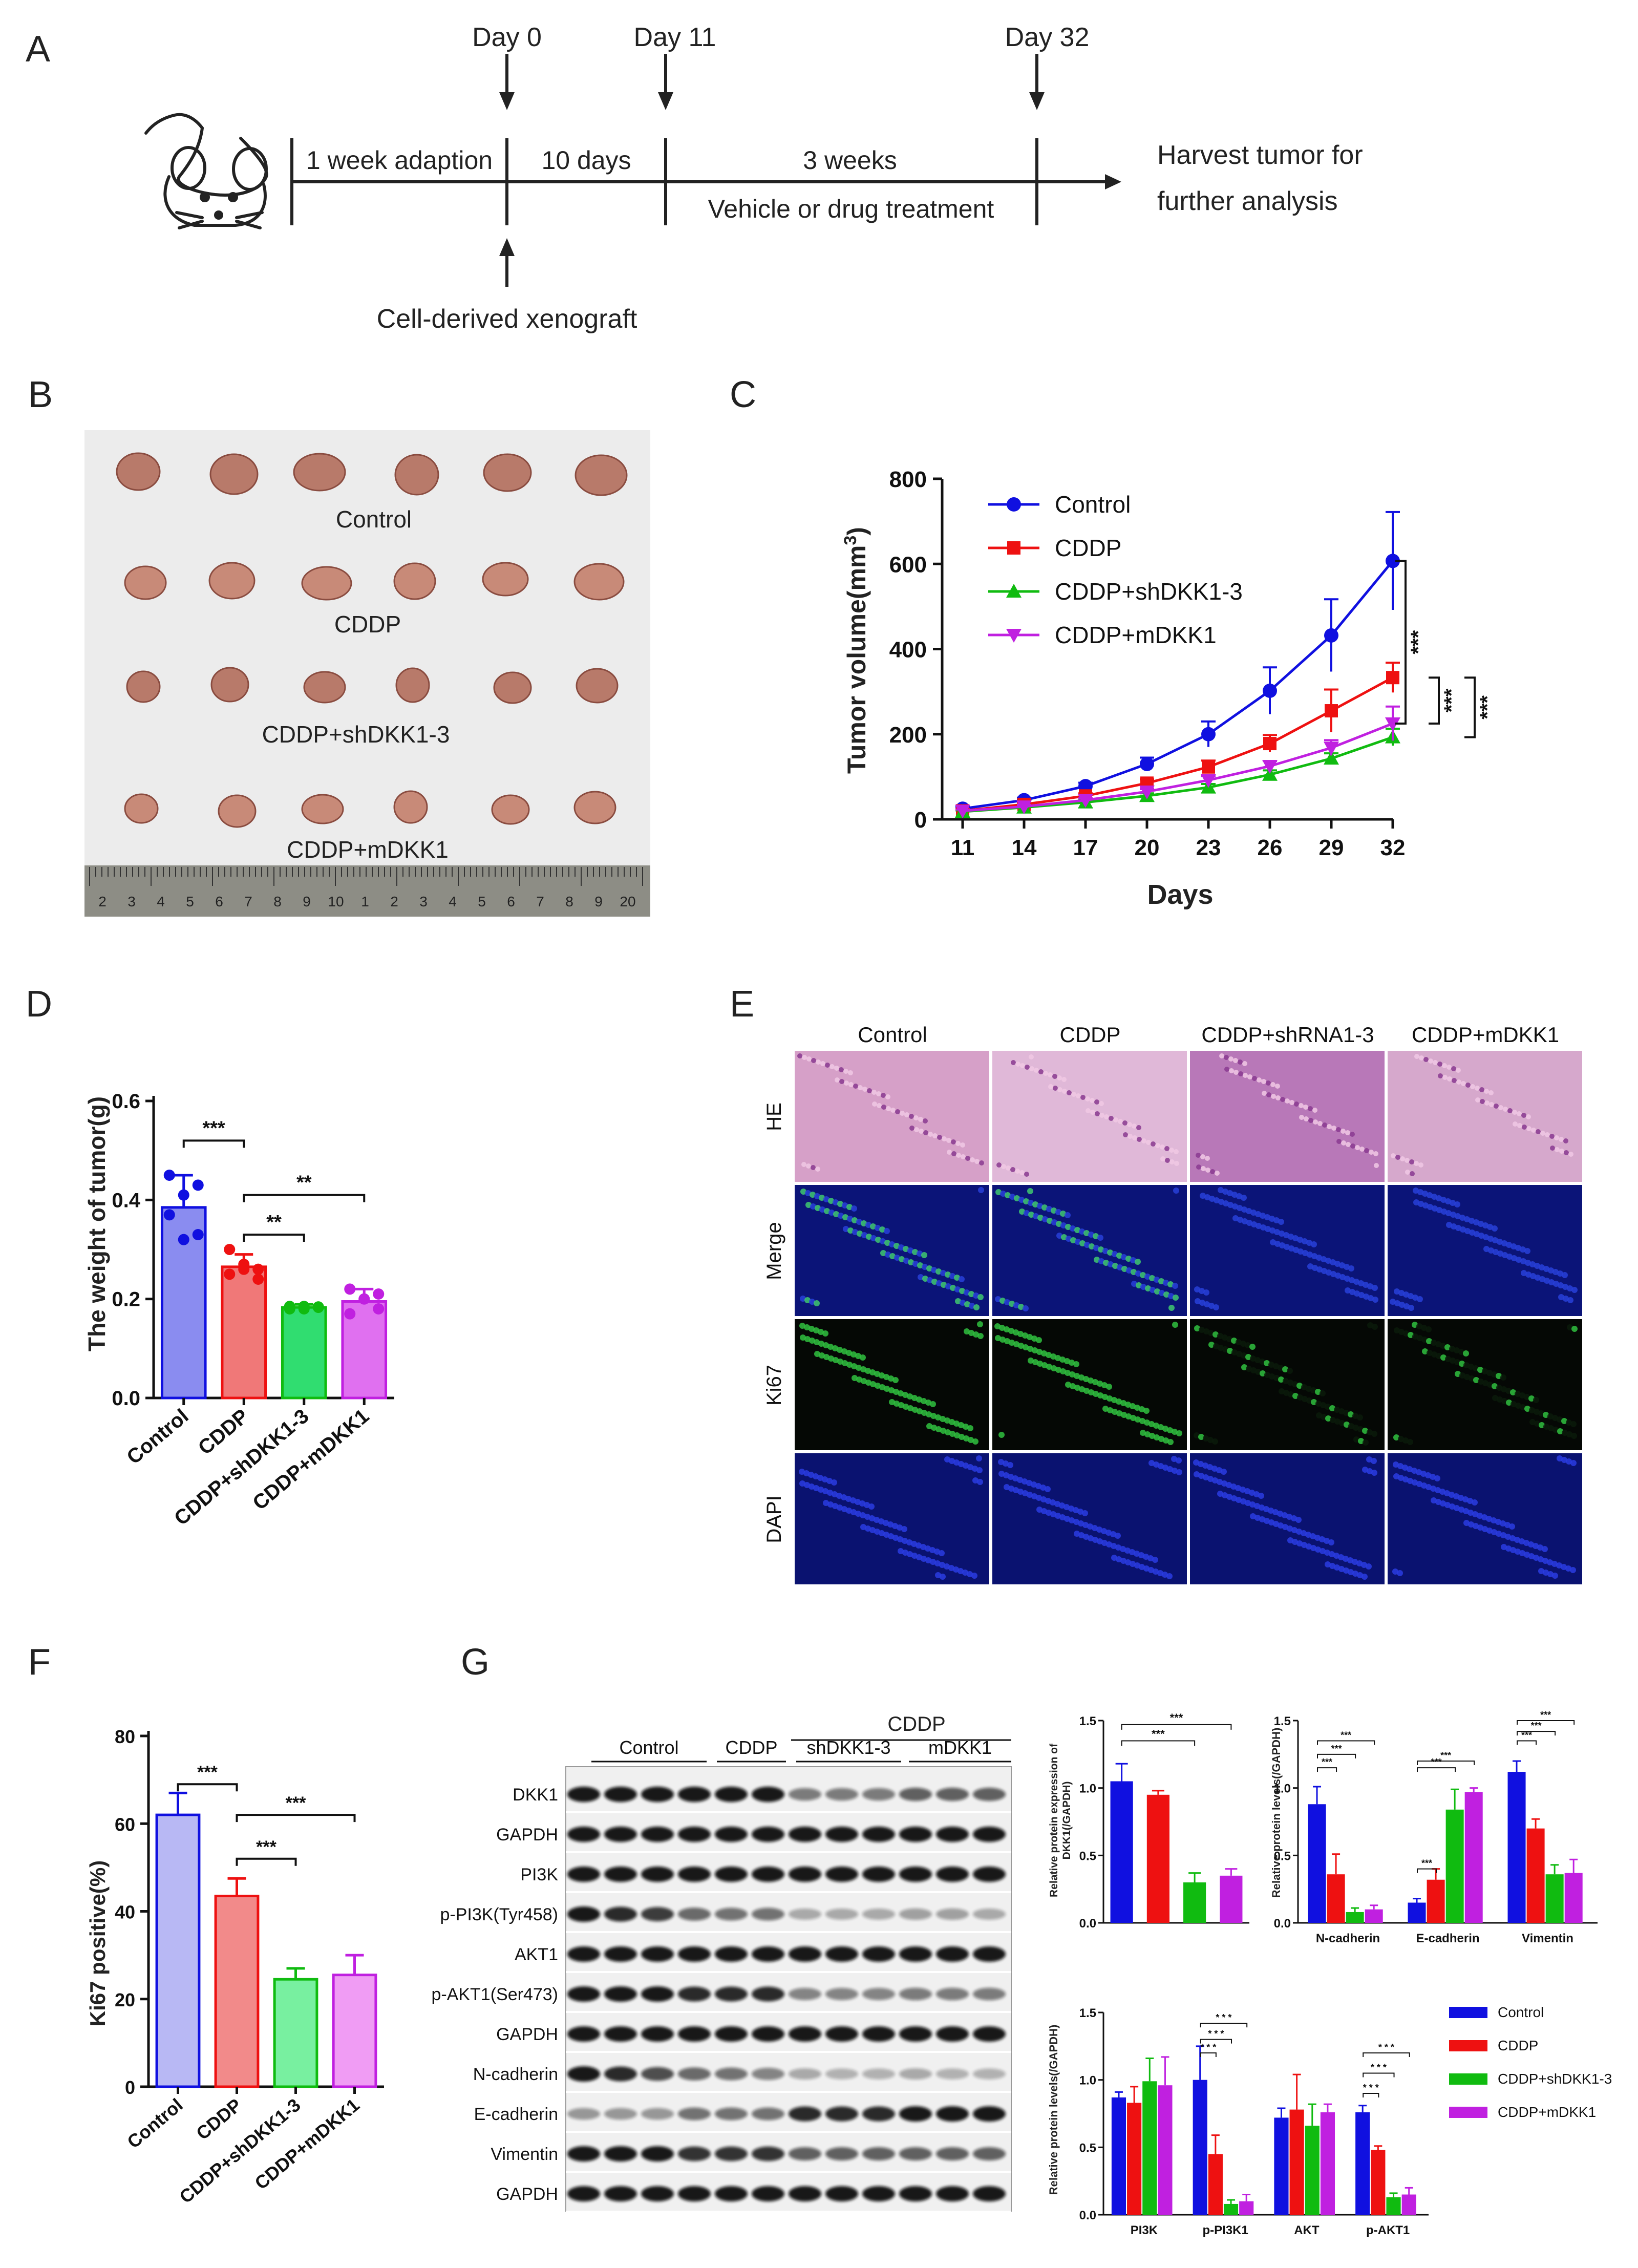 The height and width of the screenshot is (2268, 1638). I want to click on chartG2-ytick-label: 0.5, so click(1283, 1856).